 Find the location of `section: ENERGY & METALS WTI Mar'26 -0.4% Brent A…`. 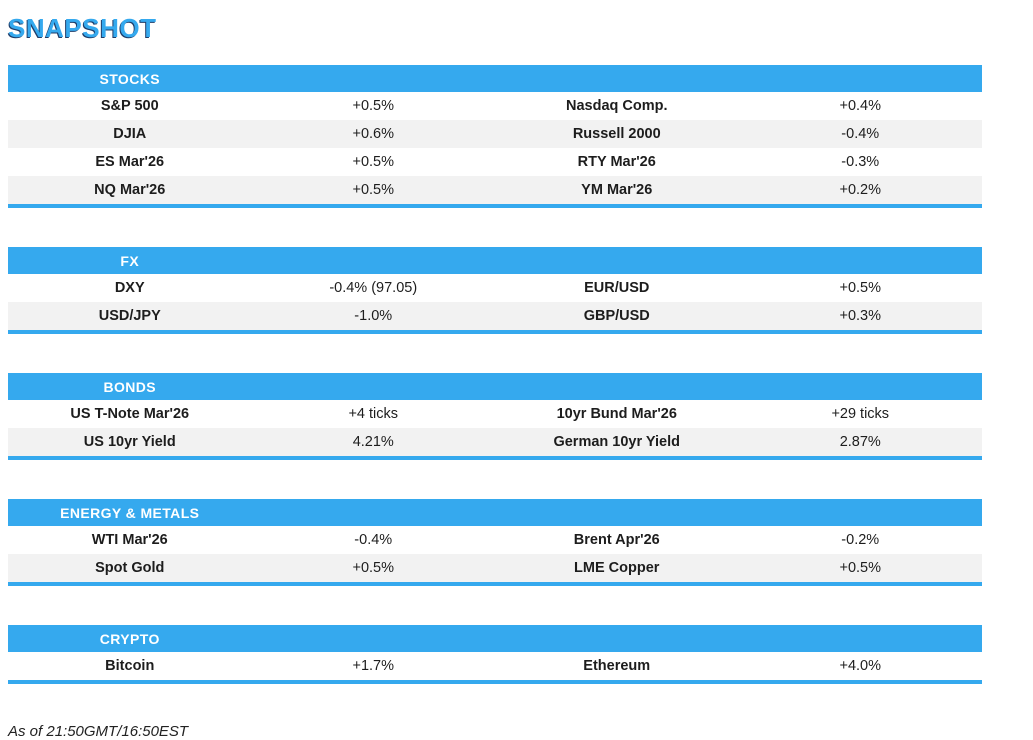

section: ENERGY & METALS WTI Mar'26 -0.4% Brent A… is located at coordinates (495, 542).